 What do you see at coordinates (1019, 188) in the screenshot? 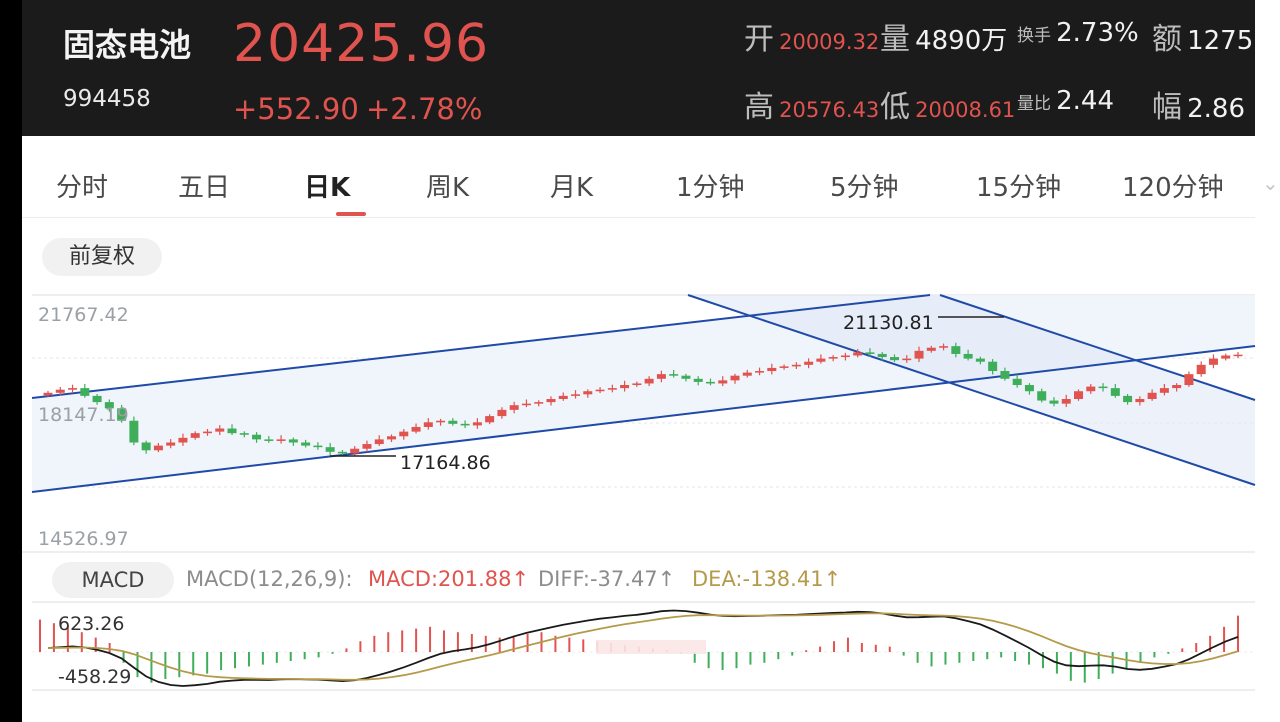
I see `tab-15-minute: 15分钟` at bounding box center [1019, 188].